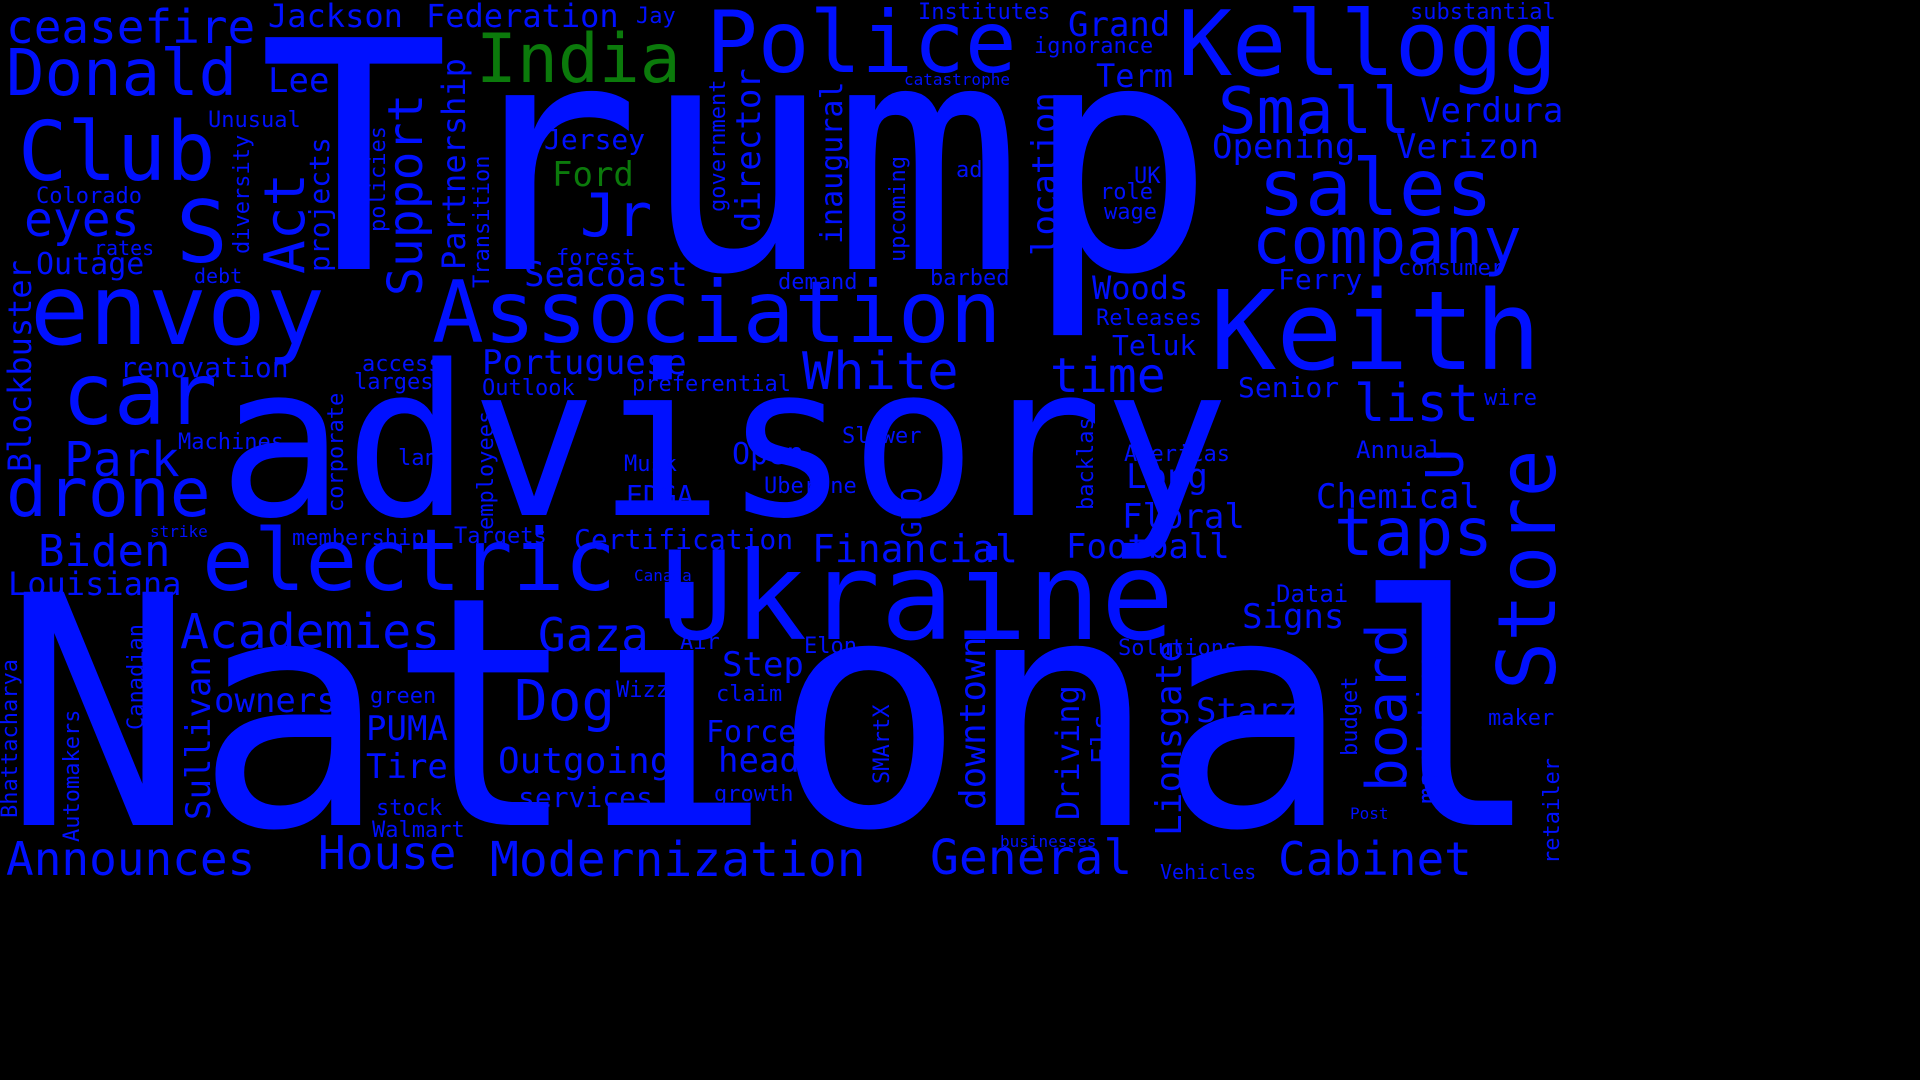 This screenshot has width=1920, height=1080. What do you see at coordinates (1284, 147) in the screenshot?
I see `word-opening: Opening` at bounding box center [1284, 147].